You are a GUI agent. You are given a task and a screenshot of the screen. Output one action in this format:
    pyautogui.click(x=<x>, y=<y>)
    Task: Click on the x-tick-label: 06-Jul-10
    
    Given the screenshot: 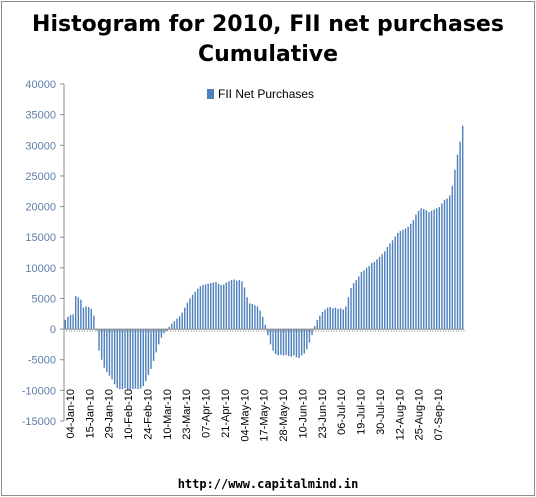 What is the action you would take?
    pyautogui.click(x=342, y=412)
    